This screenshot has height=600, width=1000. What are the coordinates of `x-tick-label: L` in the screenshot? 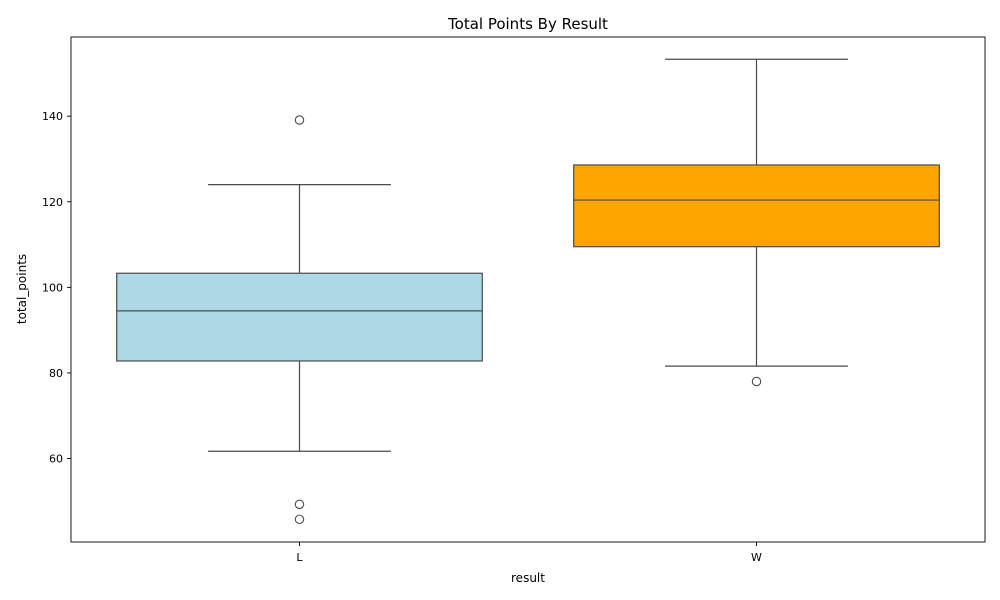 It's located at (299, 557).